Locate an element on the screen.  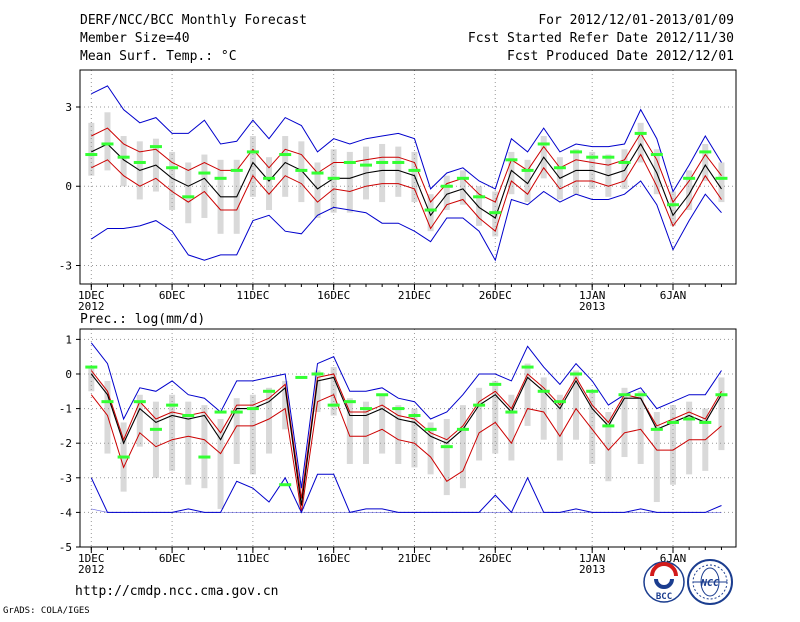
chart-title: DERF/NCC/BCC Monthly Forecast is located at coordinates (193, 20).